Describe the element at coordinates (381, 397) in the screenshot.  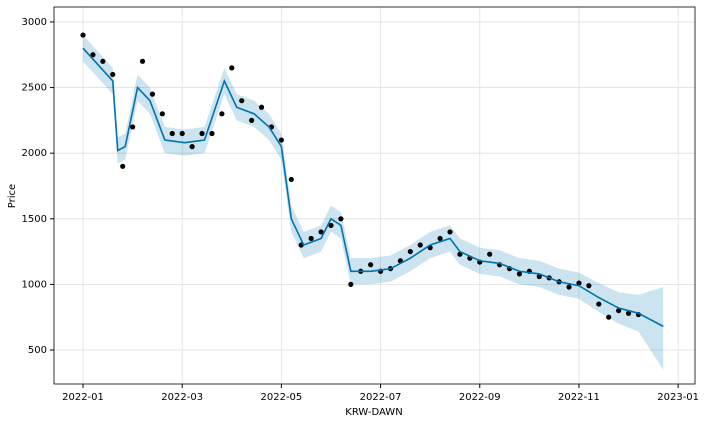
I see `x-tick-label: 2022-07` at that location.